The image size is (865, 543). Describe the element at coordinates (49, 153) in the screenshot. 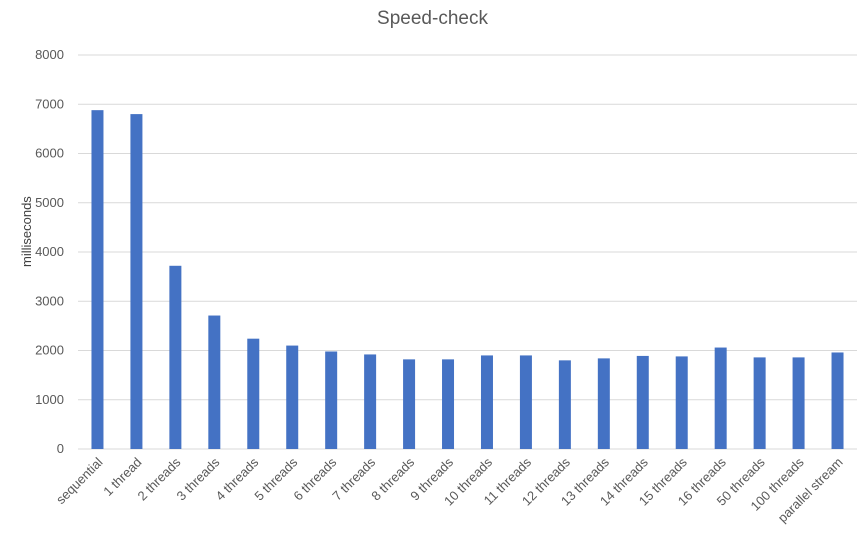

I see `y-tick-label: 6000` at that location.